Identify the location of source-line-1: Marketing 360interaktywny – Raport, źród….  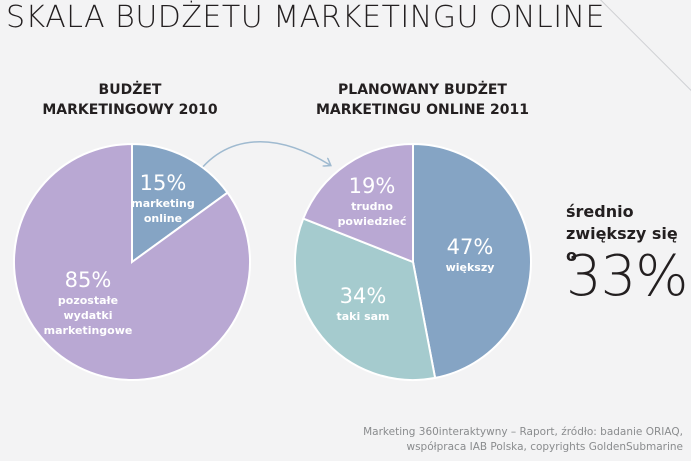
(523, 432).